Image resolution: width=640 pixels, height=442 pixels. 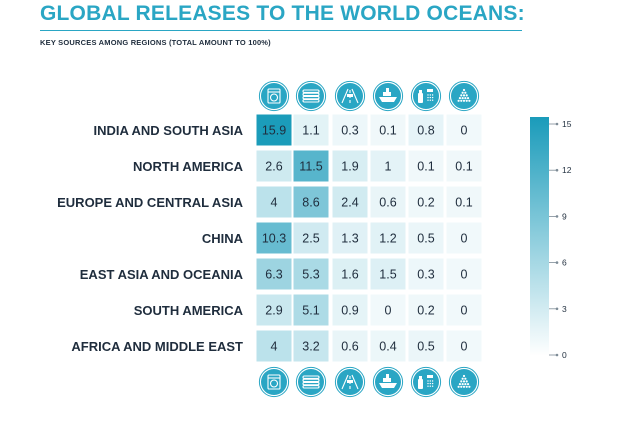 I want to click on cell-value-label: 11.5, so click(x=310, y=167).